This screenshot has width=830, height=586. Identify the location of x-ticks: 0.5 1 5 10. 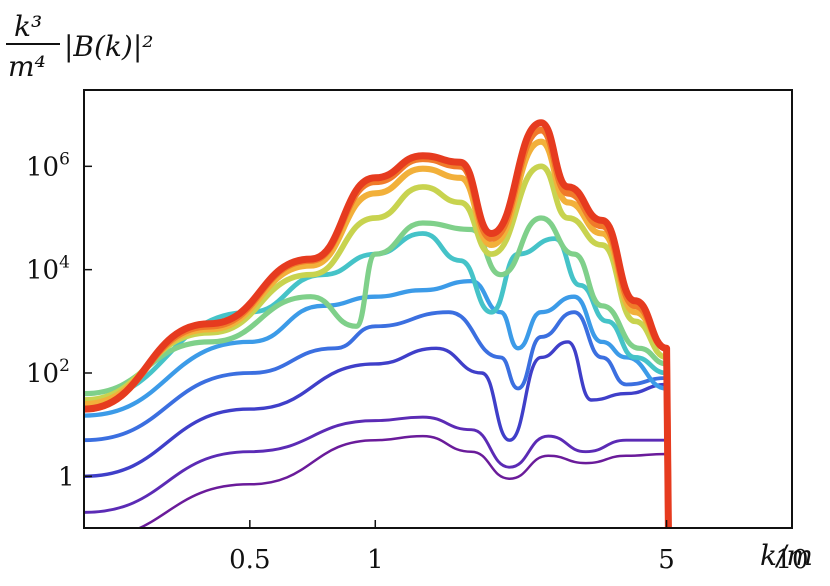
(519, 547).